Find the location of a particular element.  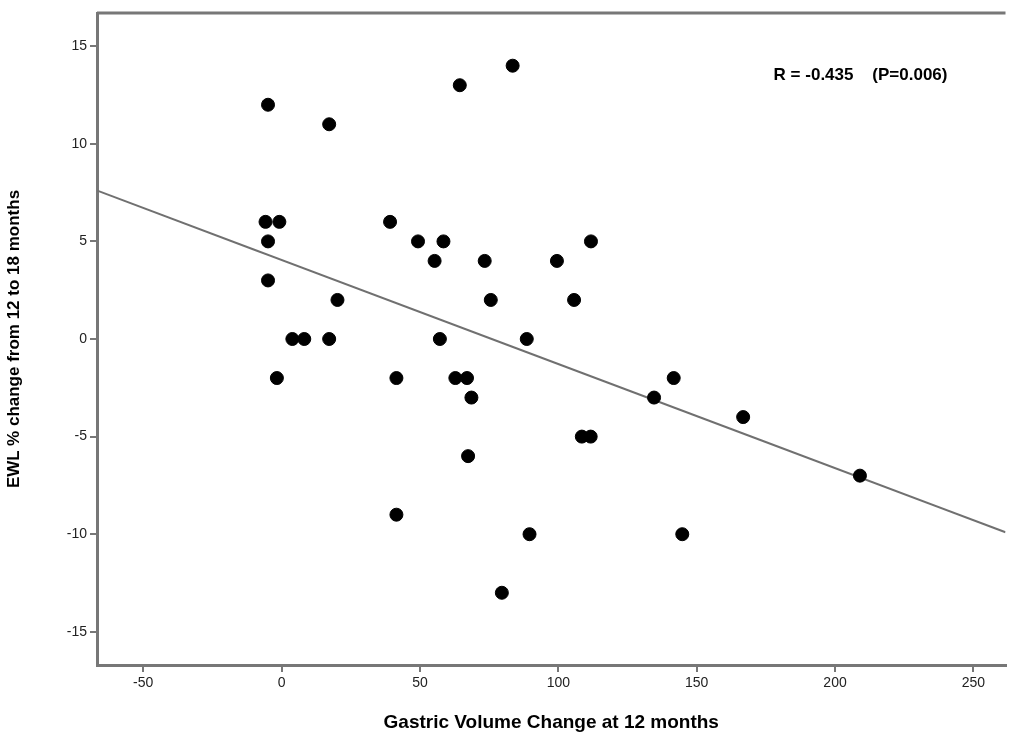

x-tick-label: 200 is located at coordinates (835, 682).